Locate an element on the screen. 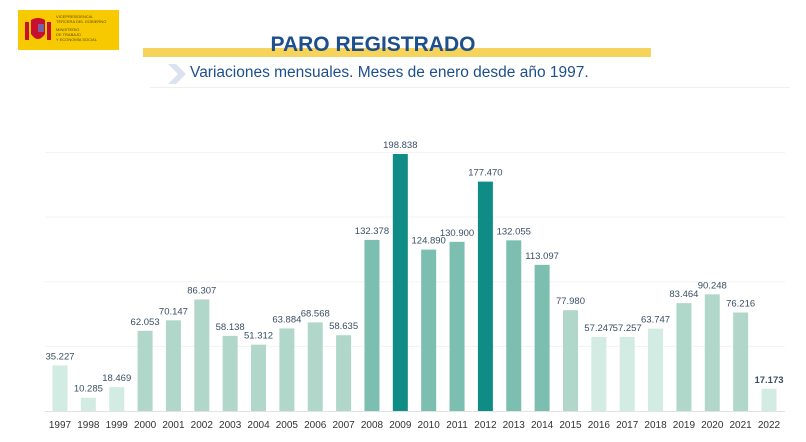  value-label: 57.247 is located at coordinates (598, 328).